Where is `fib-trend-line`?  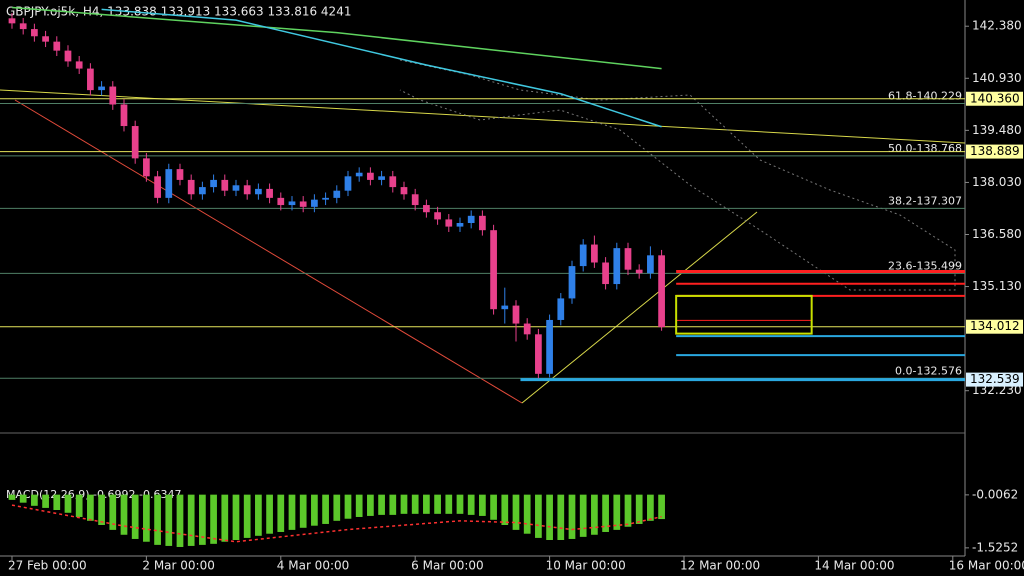
fib-trend-line is located at coordinates (639, 307).